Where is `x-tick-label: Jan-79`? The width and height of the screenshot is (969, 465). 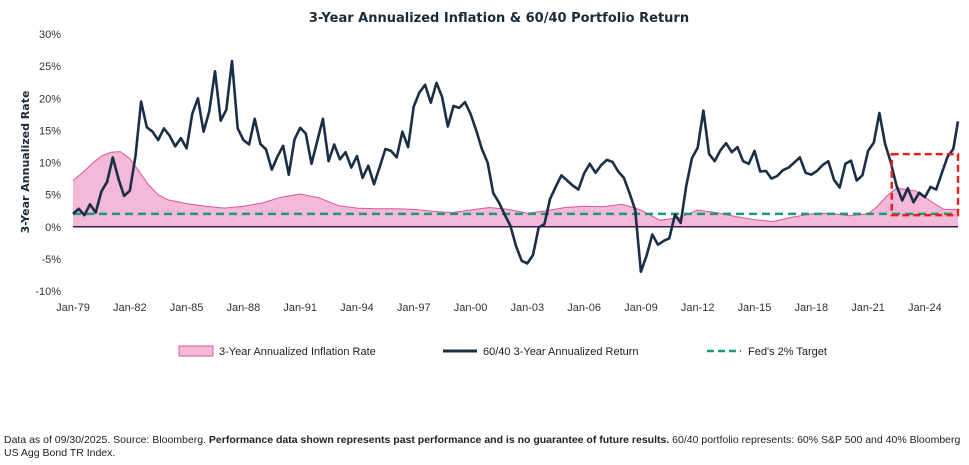 x-tick-label: Jan-79 is located at coordinates (73, 308).